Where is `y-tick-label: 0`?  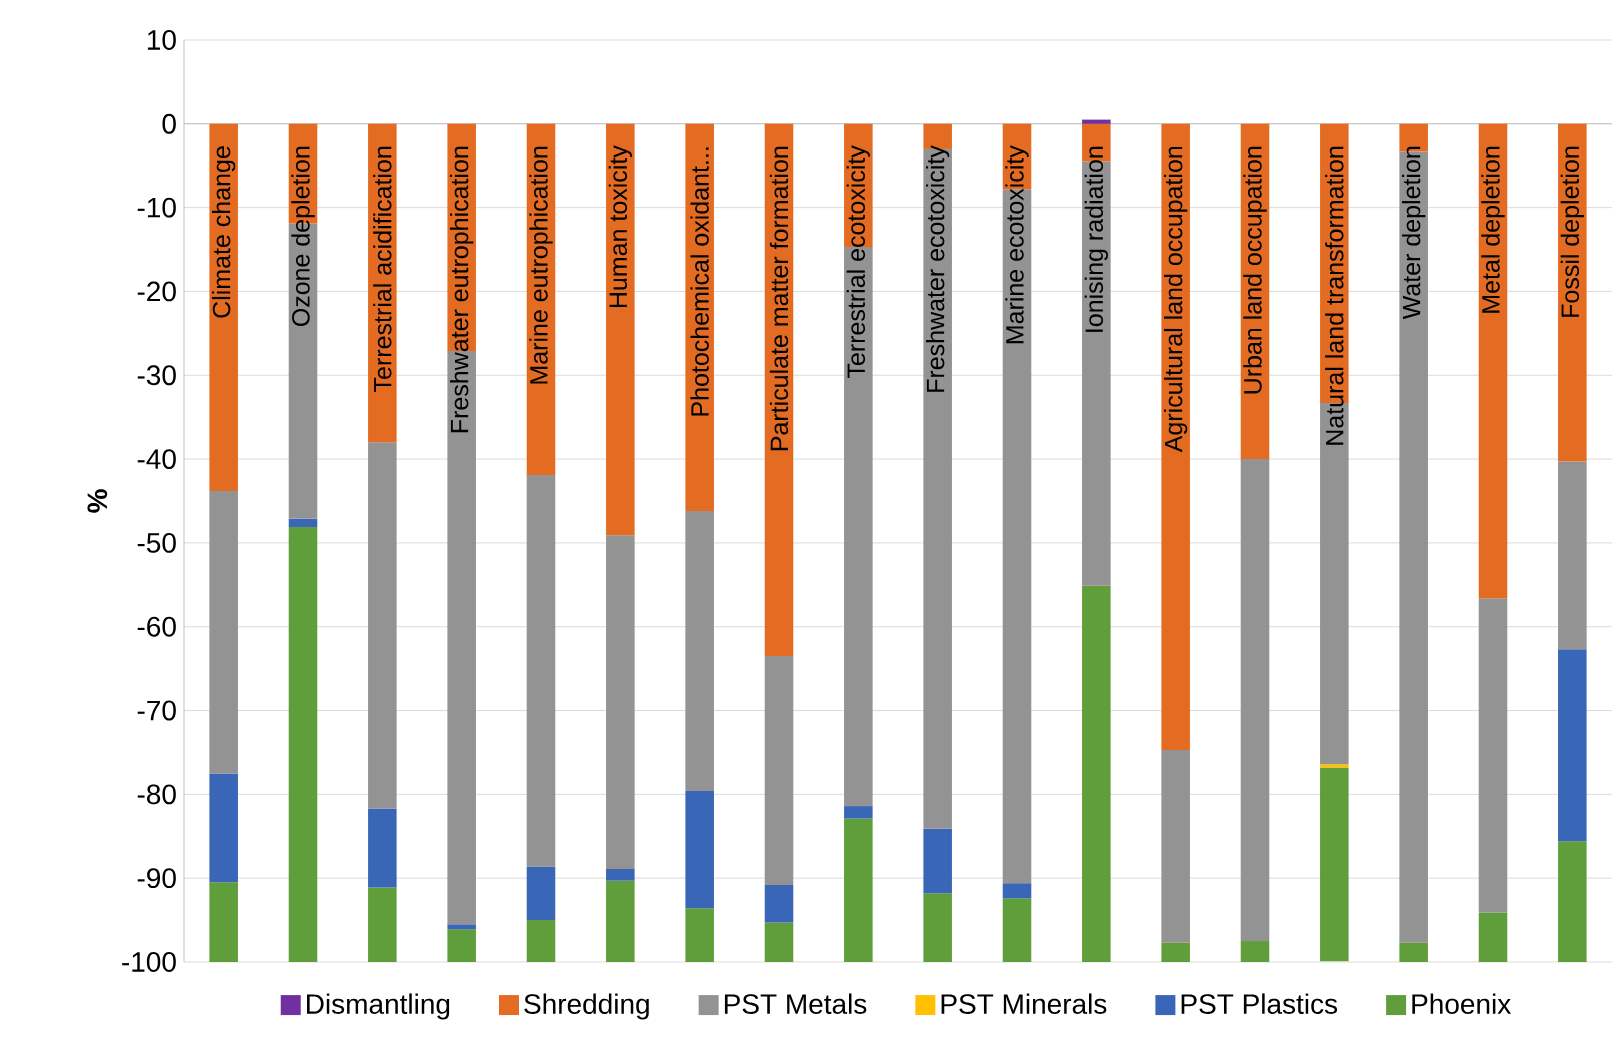
y-tick-label: 0 is located at coordinates (169, 123).